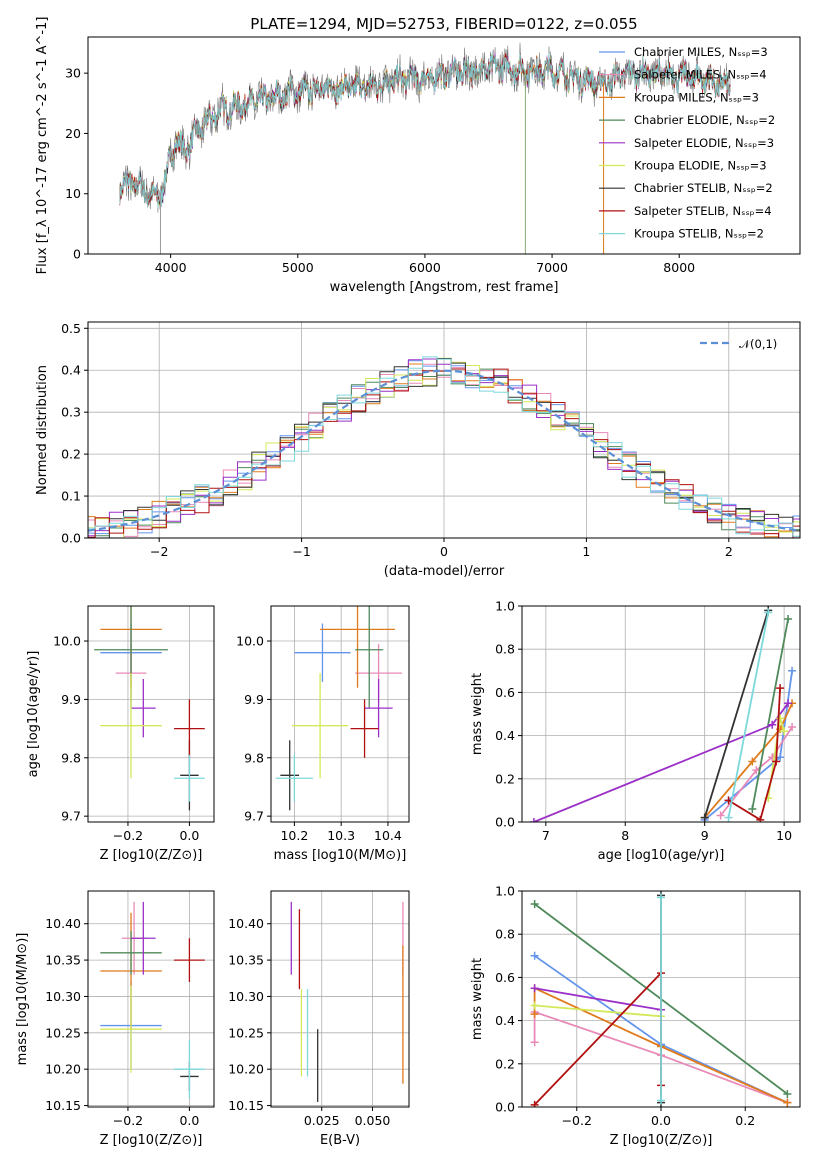  I want to click on y-tick-label: 10, so click(73, 193).